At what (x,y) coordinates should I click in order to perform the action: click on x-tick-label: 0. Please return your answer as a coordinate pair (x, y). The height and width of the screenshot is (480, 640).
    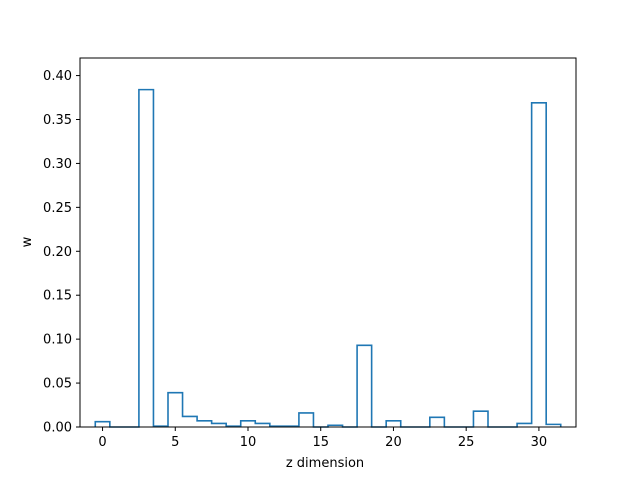
    Looking at the image, I should click on (102, 442).